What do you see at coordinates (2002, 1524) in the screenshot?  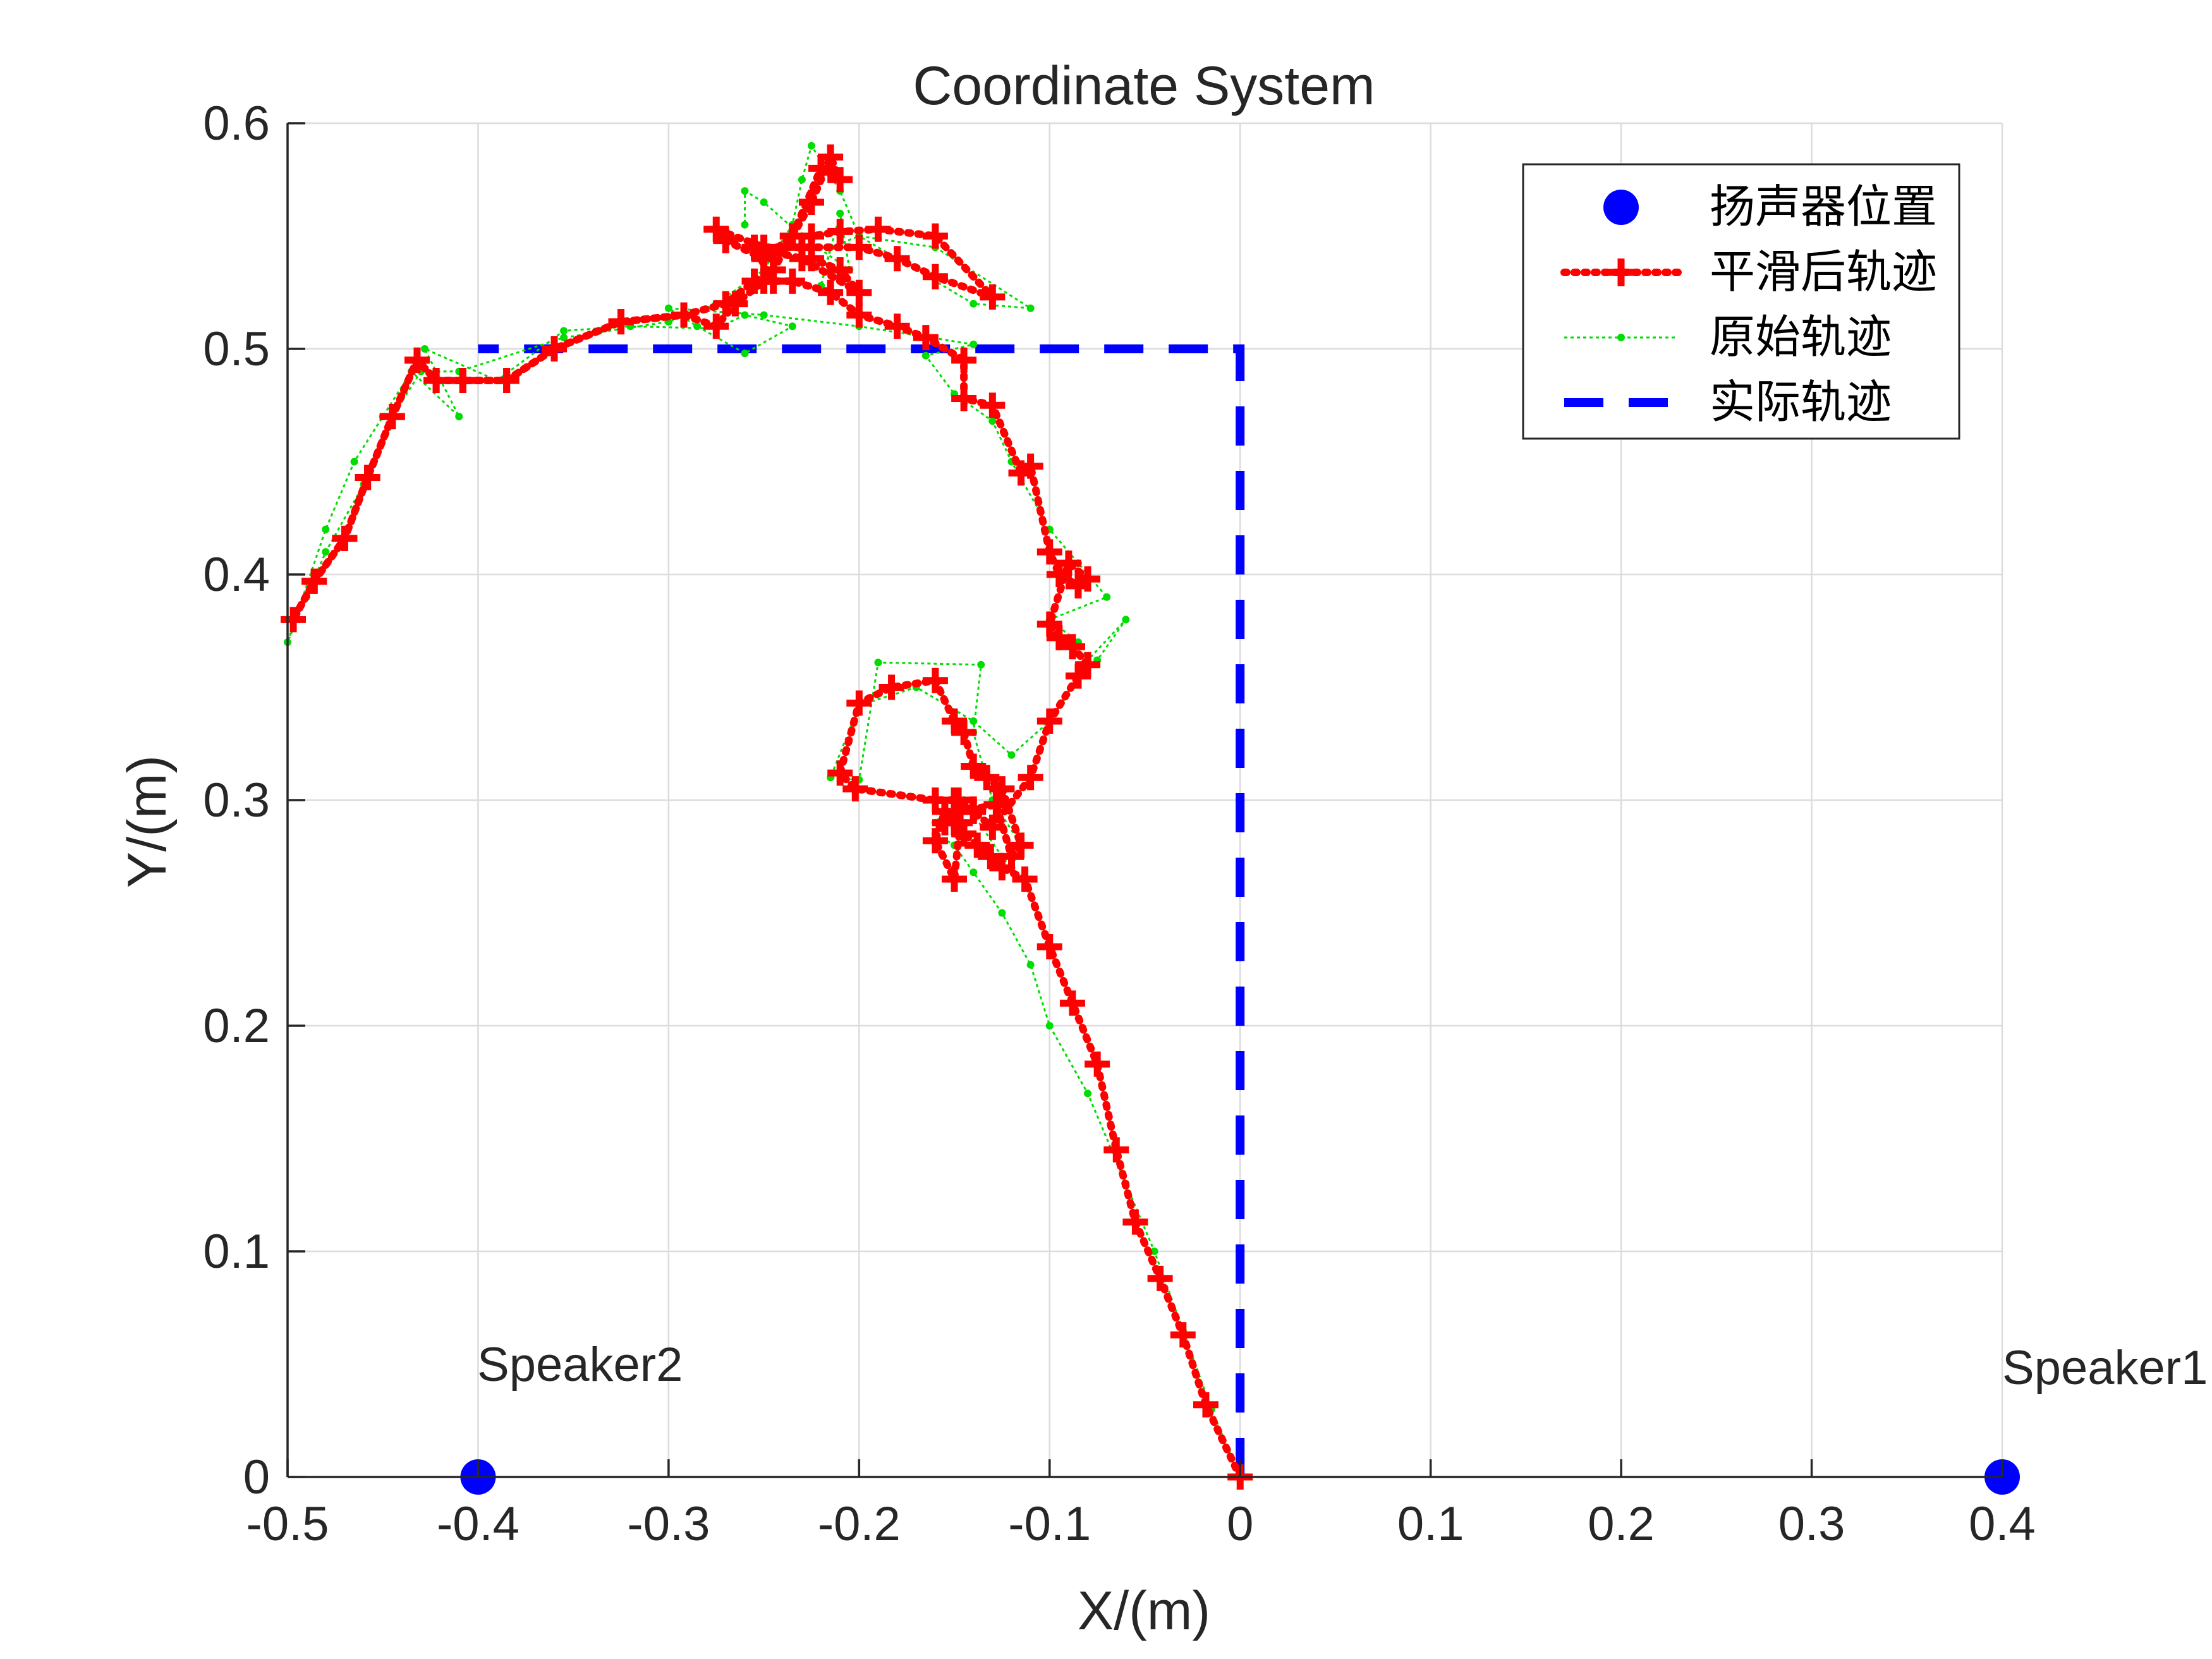 I see `x-tick-label: 0.4` at bounding box center [2002, 1524].